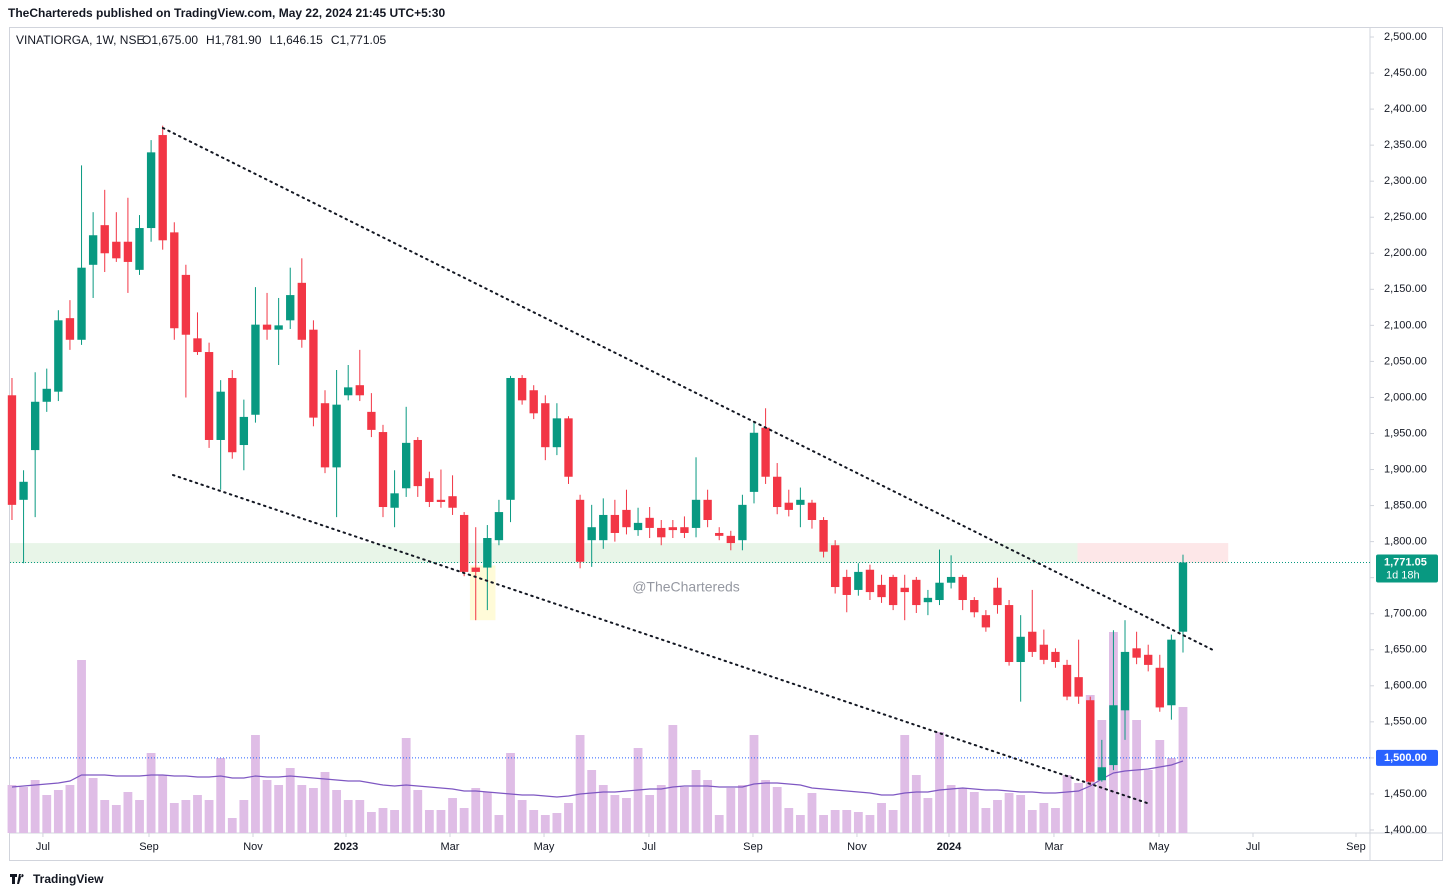 The height and width of the screenshot is (896, 1451). Describe the element at coordinates (686, 587) in the screenshot. I see `watermark: @TheChartereds` at that location.